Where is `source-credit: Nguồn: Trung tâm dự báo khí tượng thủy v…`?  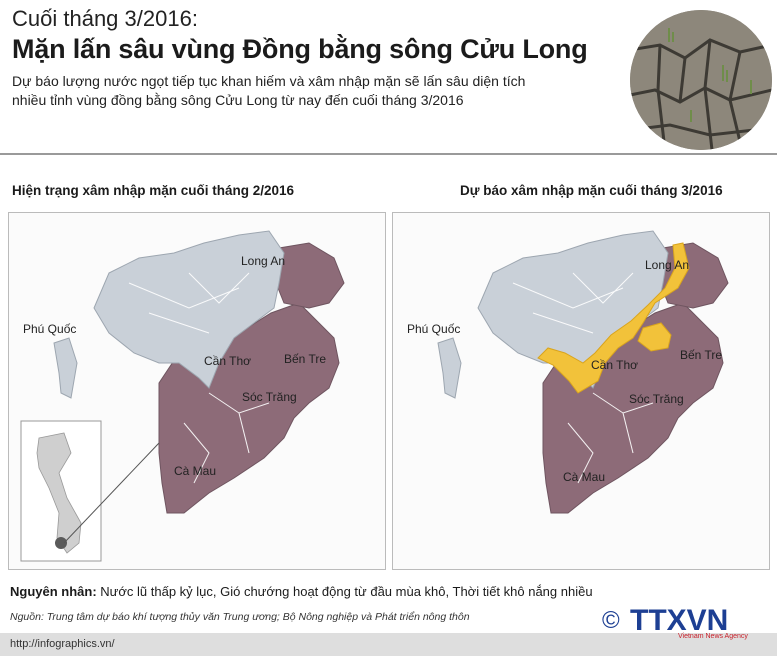
source-credit: Nguồn: Trung tâm dự báo khí tượng thủy v… is located at coordinates (240, 617).